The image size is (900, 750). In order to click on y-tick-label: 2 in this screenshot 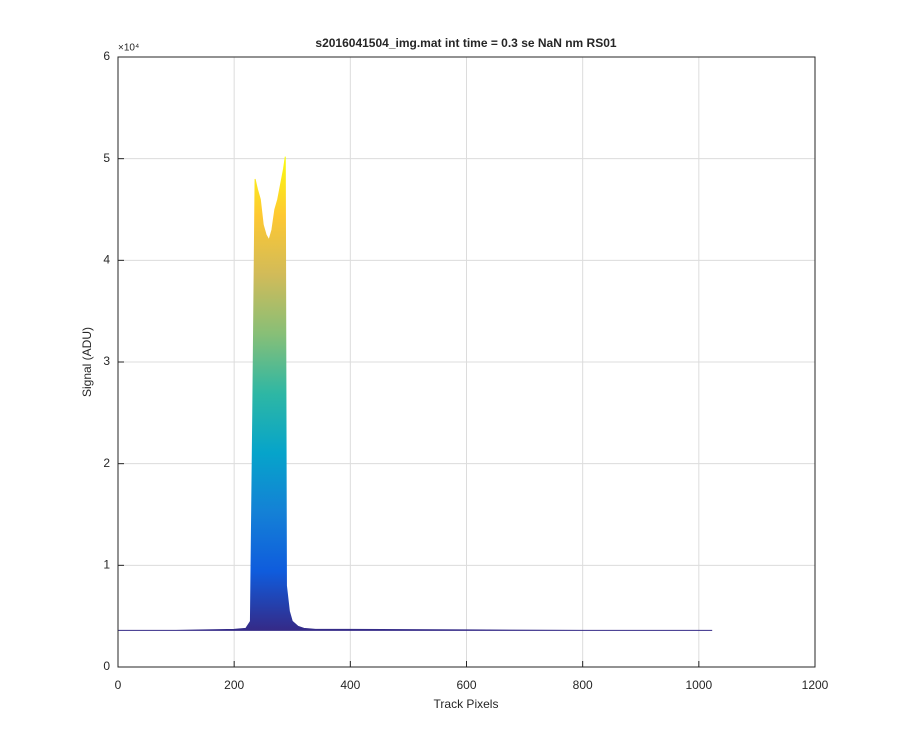, I will do `click(106, 463)`.